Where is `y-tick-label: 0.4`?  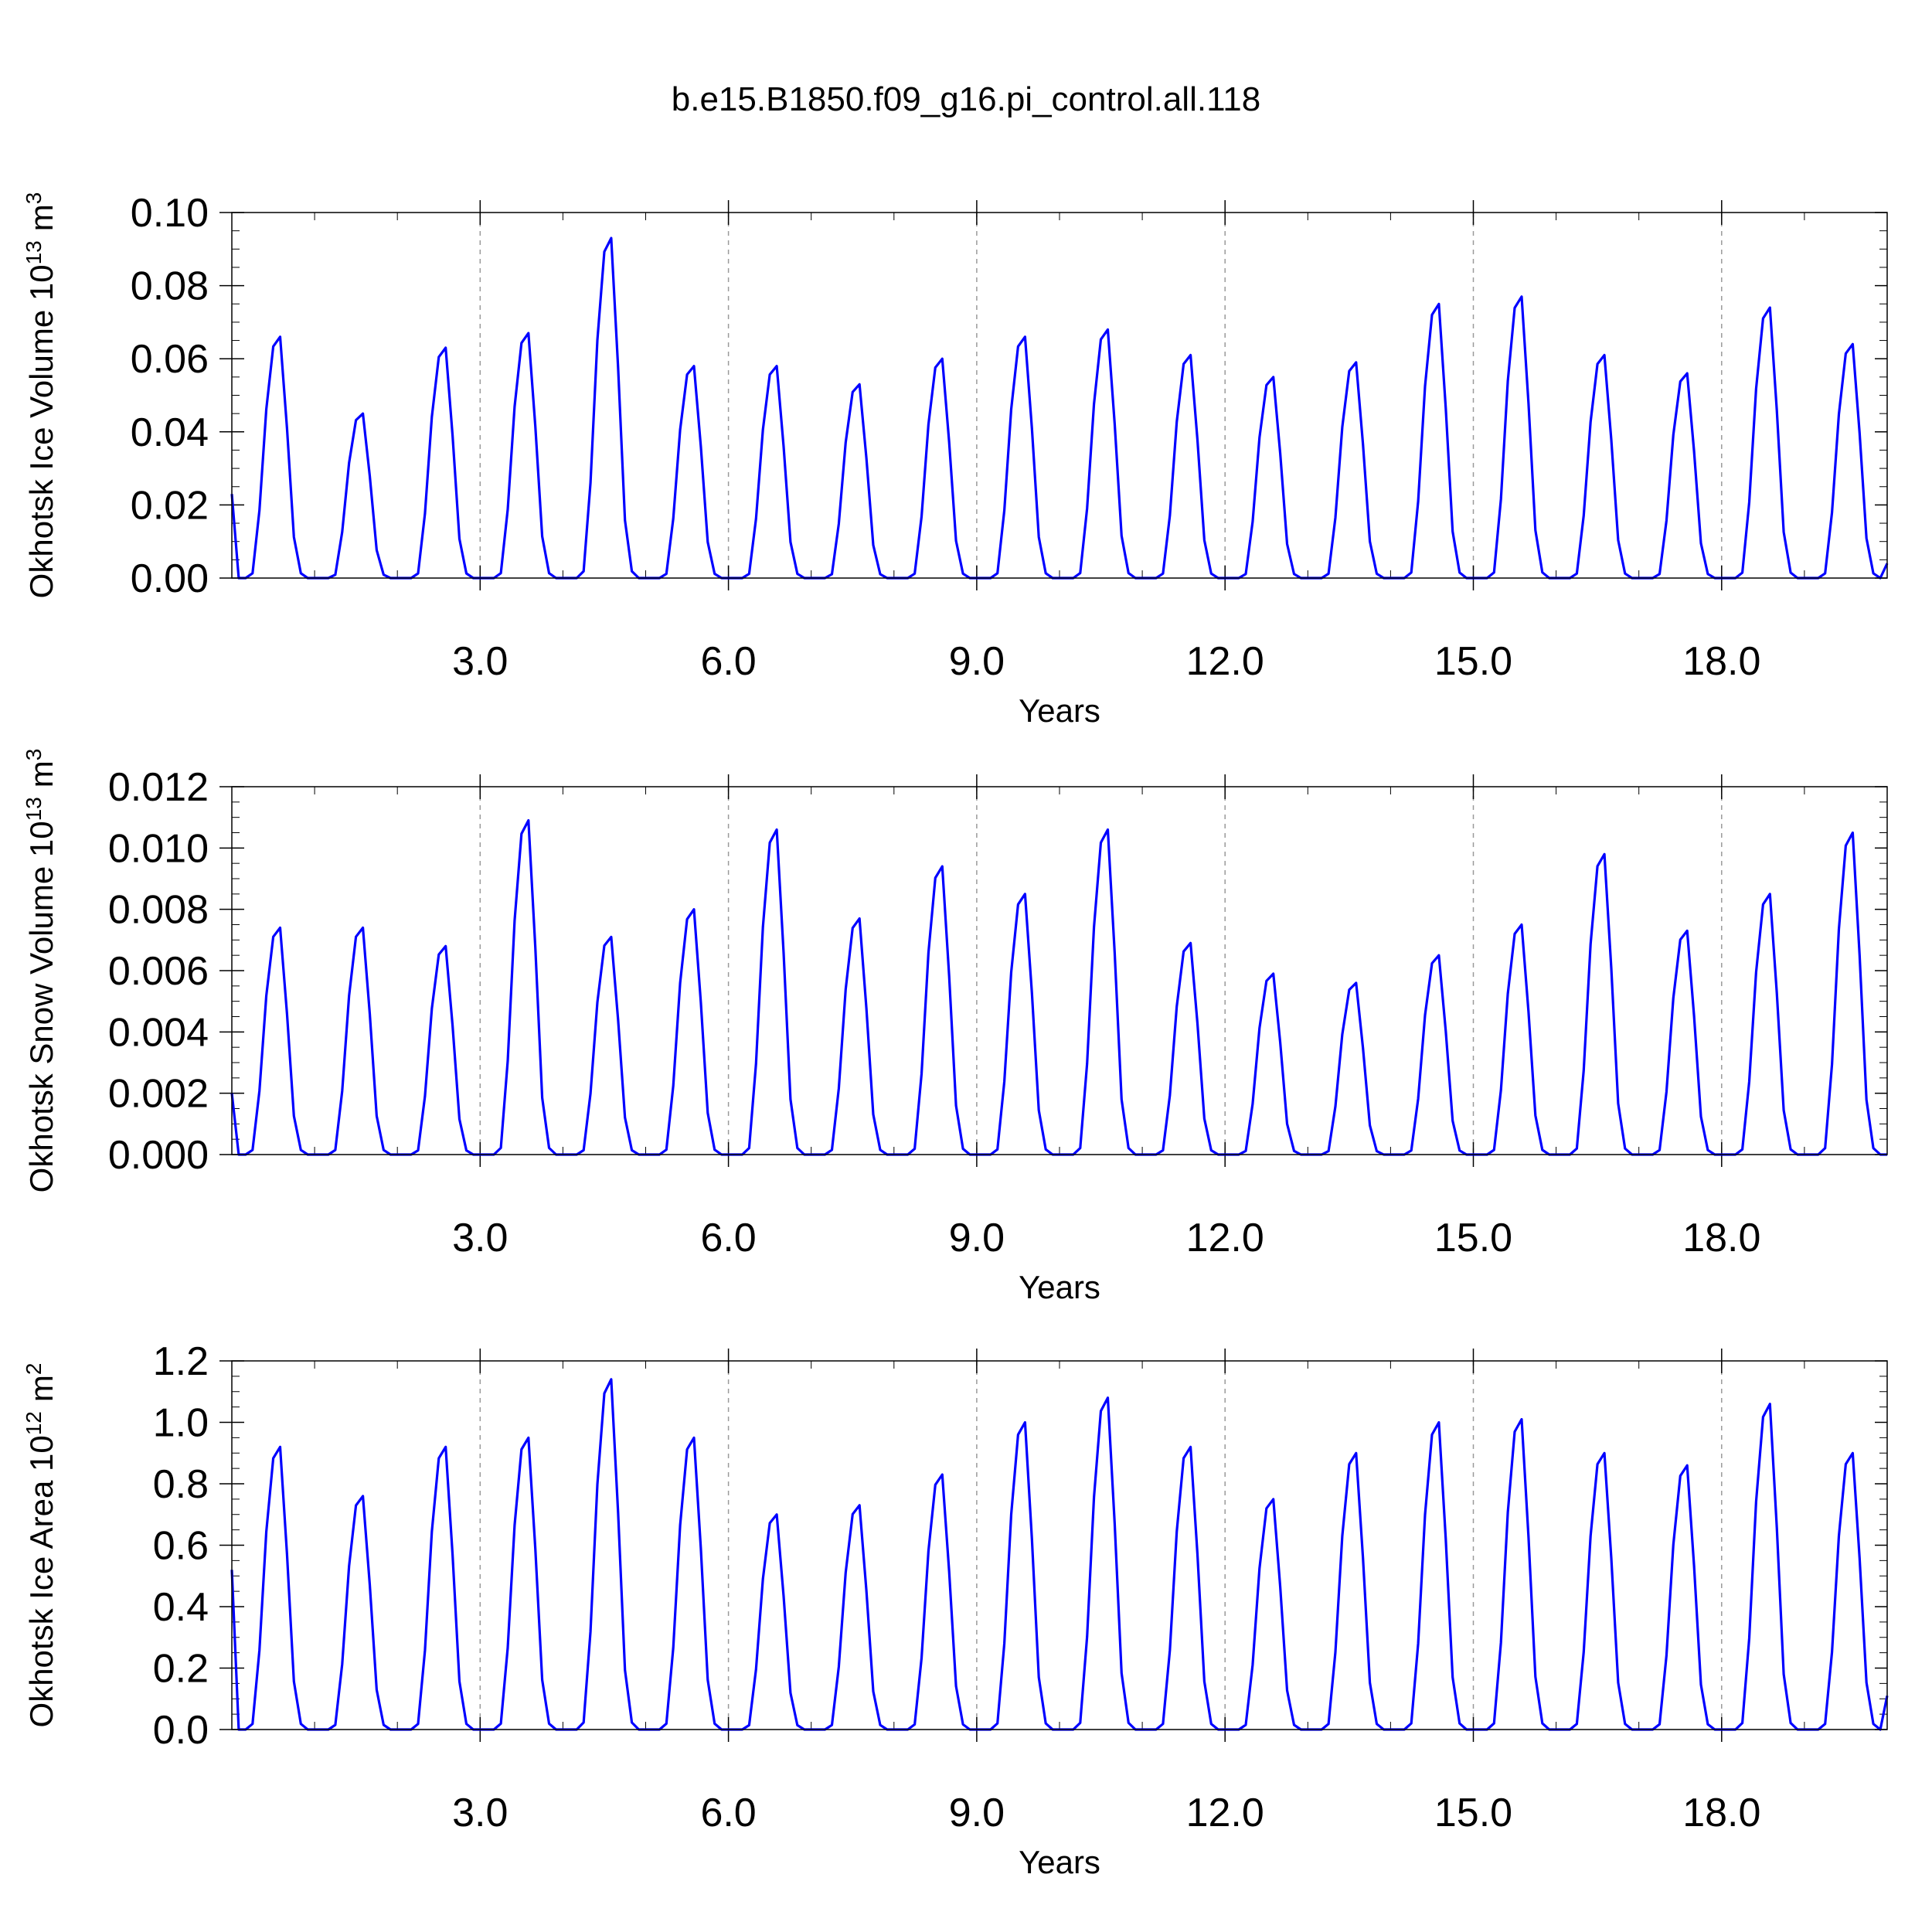 y-tick-label: 0.4 is located at coordinates (181, 1608).